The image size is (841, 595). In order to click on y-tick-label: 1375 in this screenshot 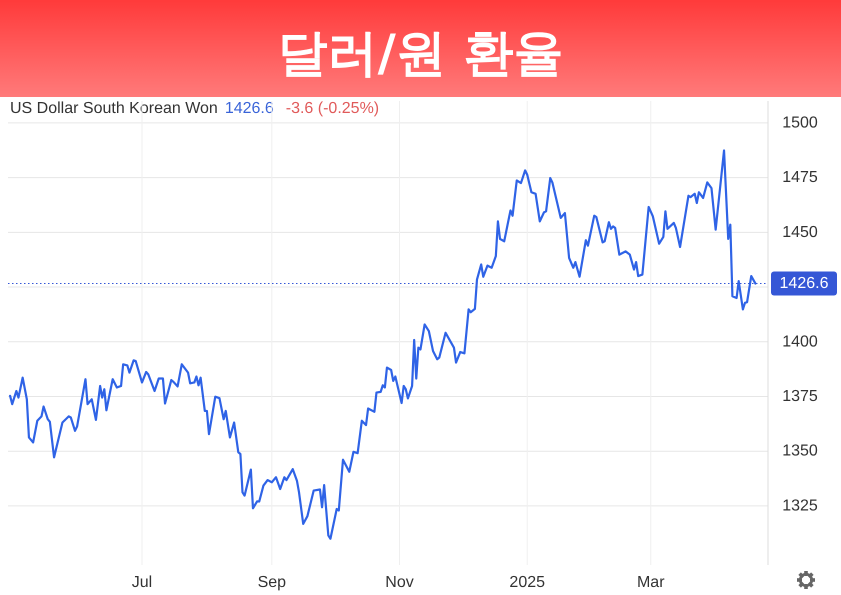, I will do `click(800, 396)`.